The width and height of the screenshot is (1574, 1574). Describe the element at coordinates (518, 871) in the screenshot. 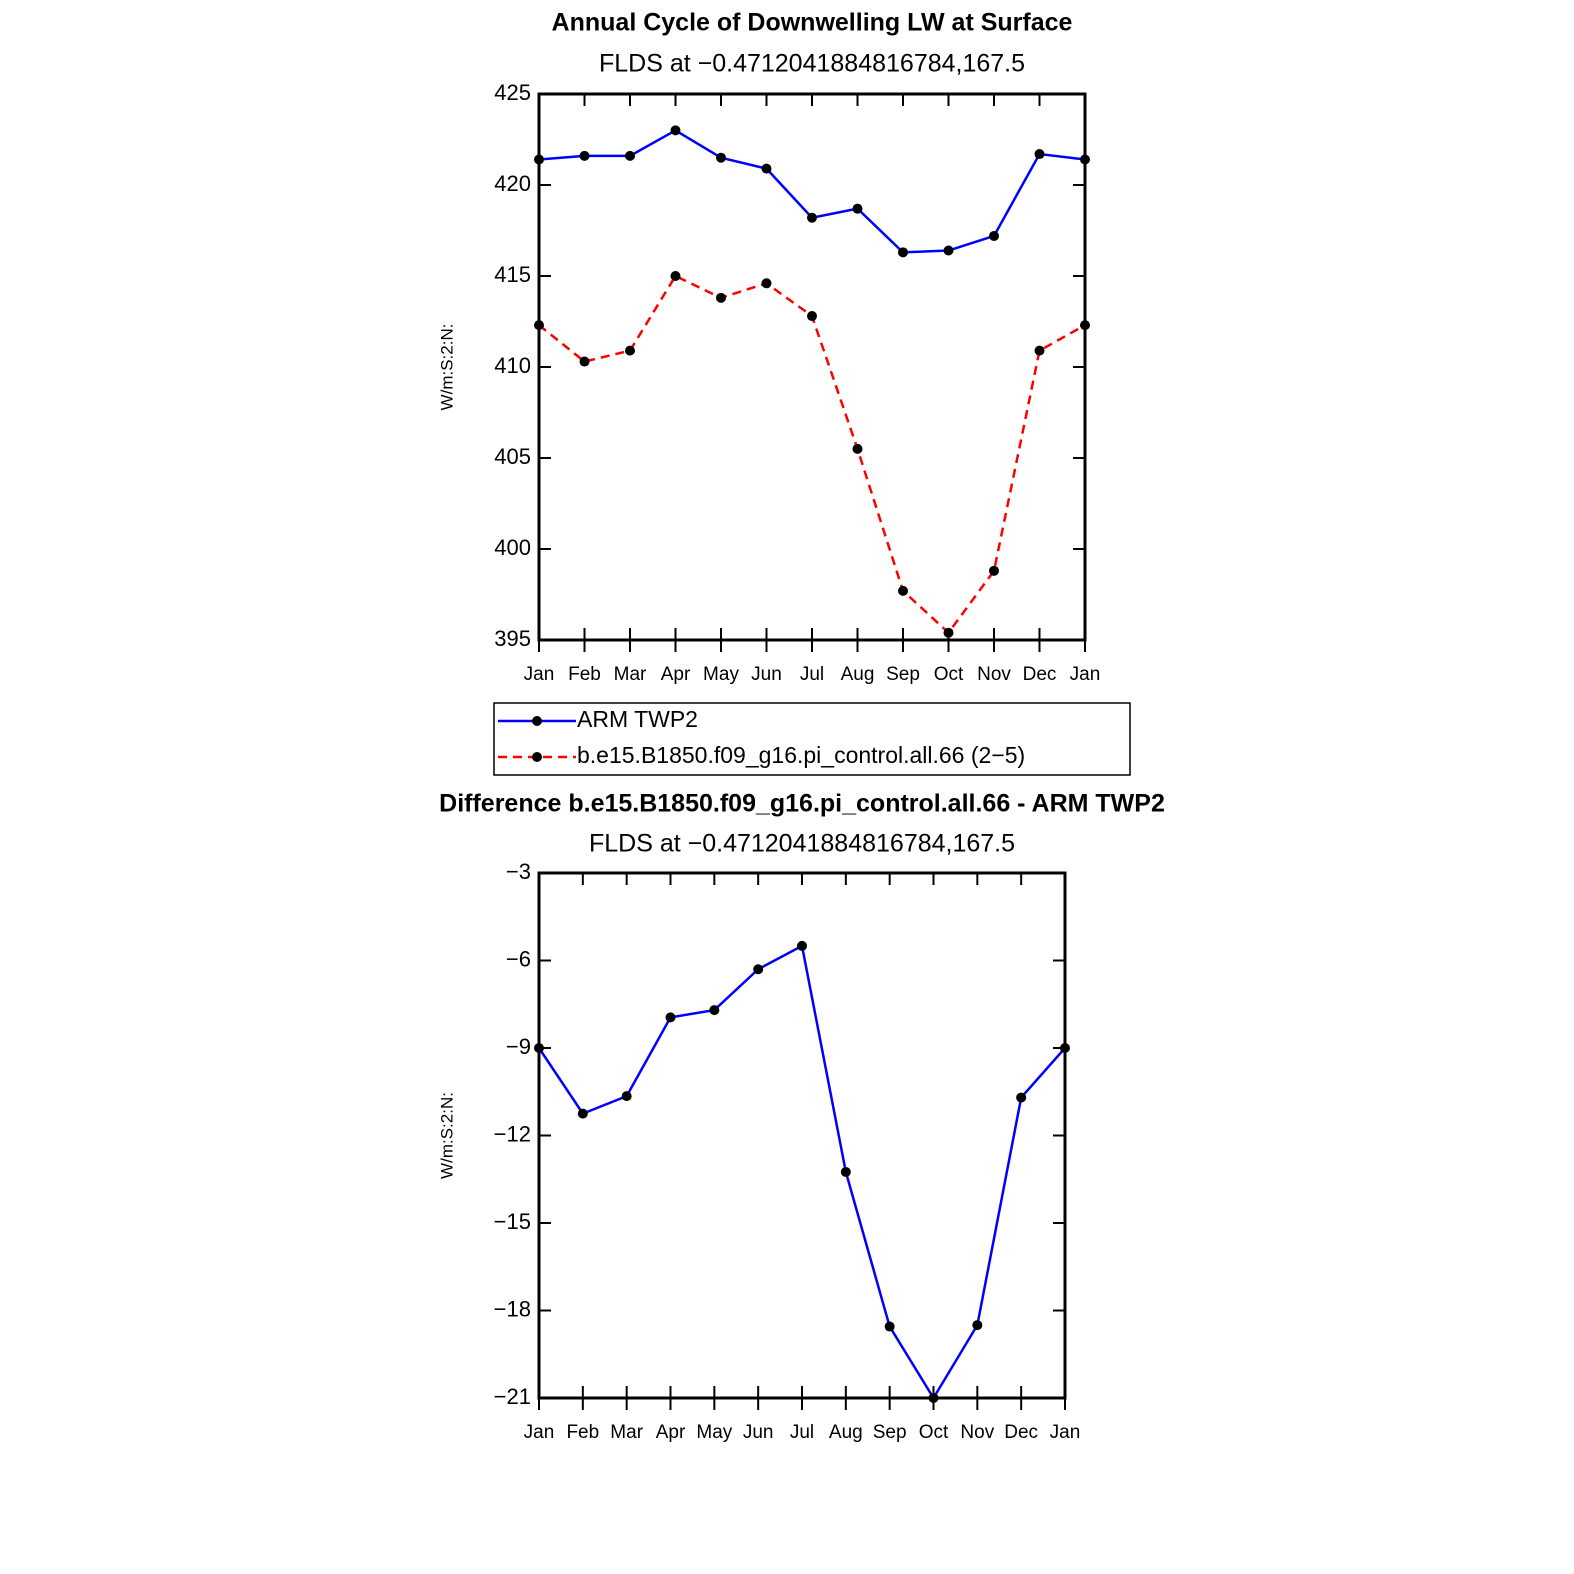

I see `y-tick-label: −3` at that location.